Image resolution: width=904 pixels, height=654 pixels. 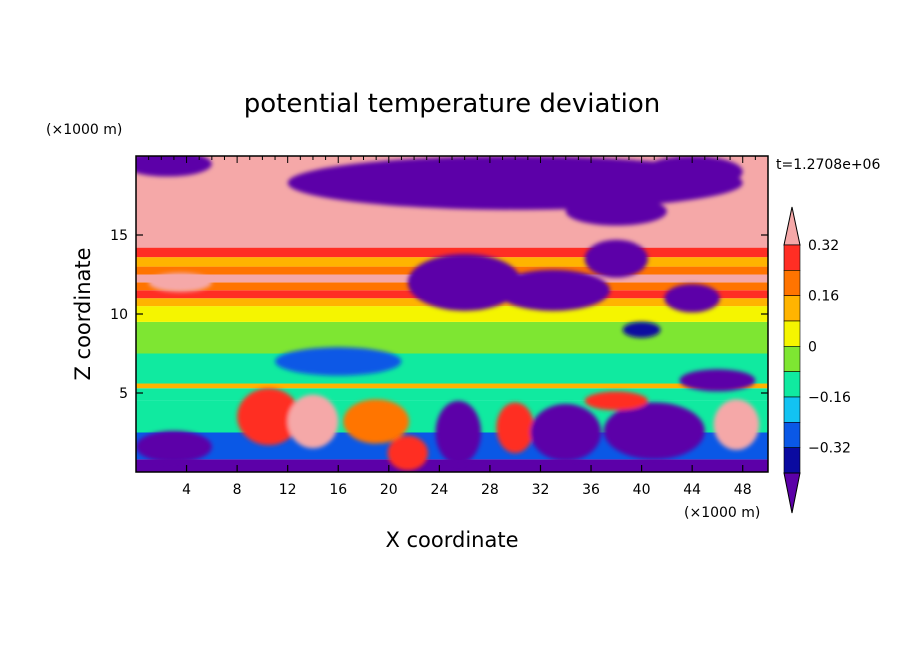 What do you see at coordinates (829, 449) in the screenshot?
I see `colorbar-tick-label: −0.32` at bounding box center [829, 449].